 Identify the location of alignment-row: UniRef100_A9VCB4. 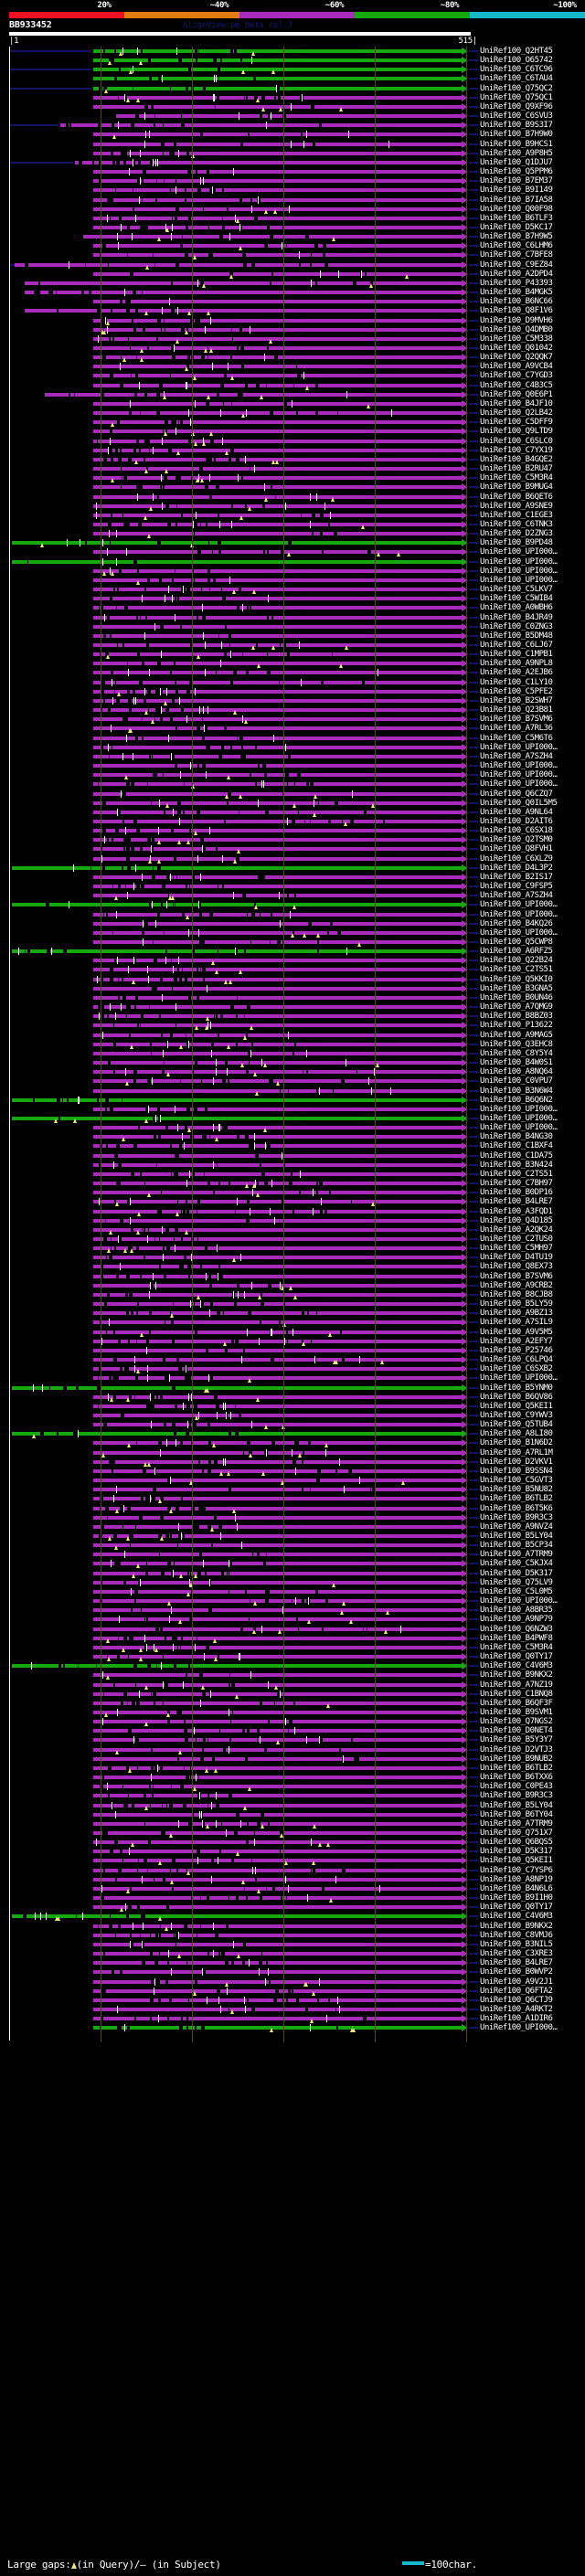
(293, 367).